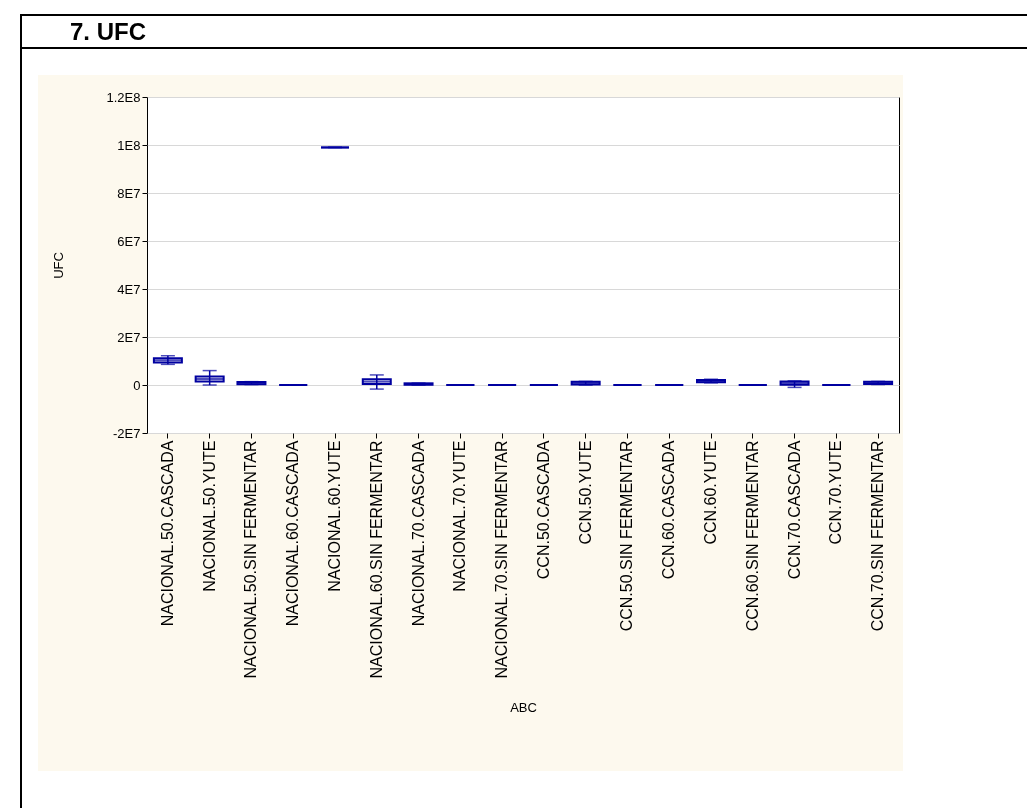 This screenshot has width=1027, height=808. I want to click on chart-title: 7. UFC, so click(108, 32).